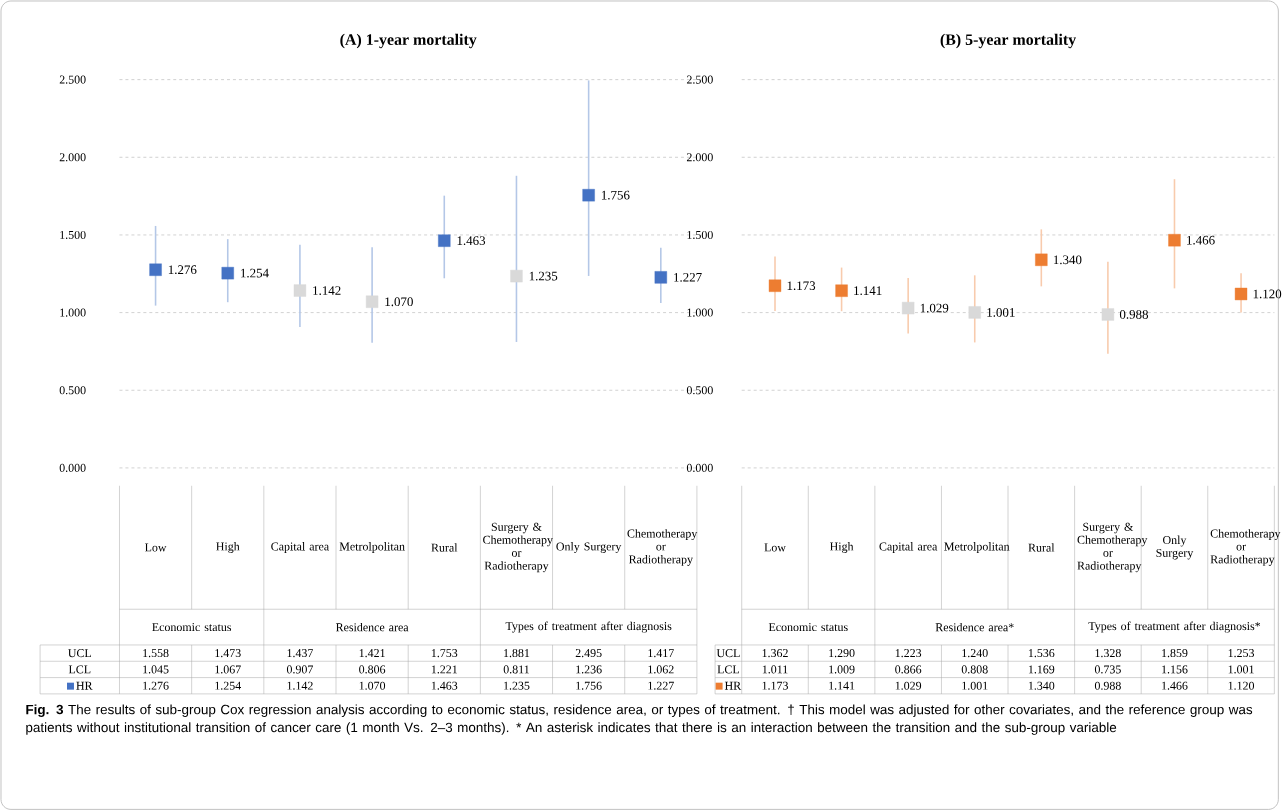 Image resolution: width=1285 pixels, height=810 pixels. I want to click on x-tick-label: Only Surgery, so click(1175, 547).